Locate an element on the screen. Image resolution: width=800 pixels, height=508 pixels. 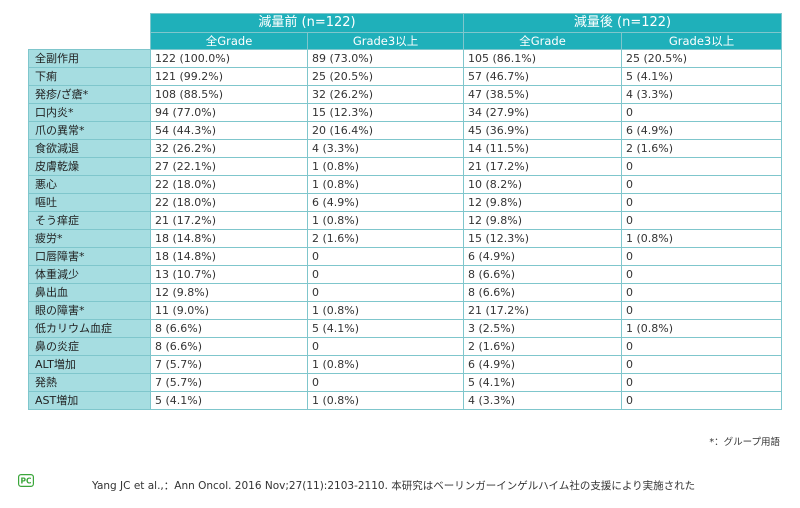
footnote: *：グループ用語 is located at coordinates (744, 442).